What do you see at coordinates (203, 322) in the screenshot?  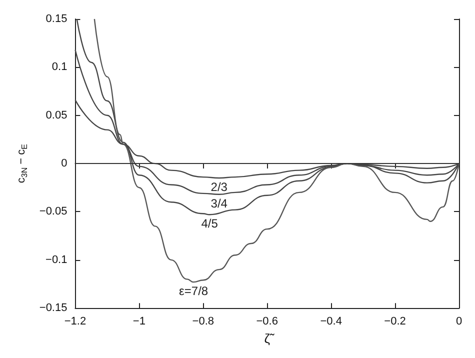 I see `x-tick-label: −0.8` at bounding box center [203, 322].